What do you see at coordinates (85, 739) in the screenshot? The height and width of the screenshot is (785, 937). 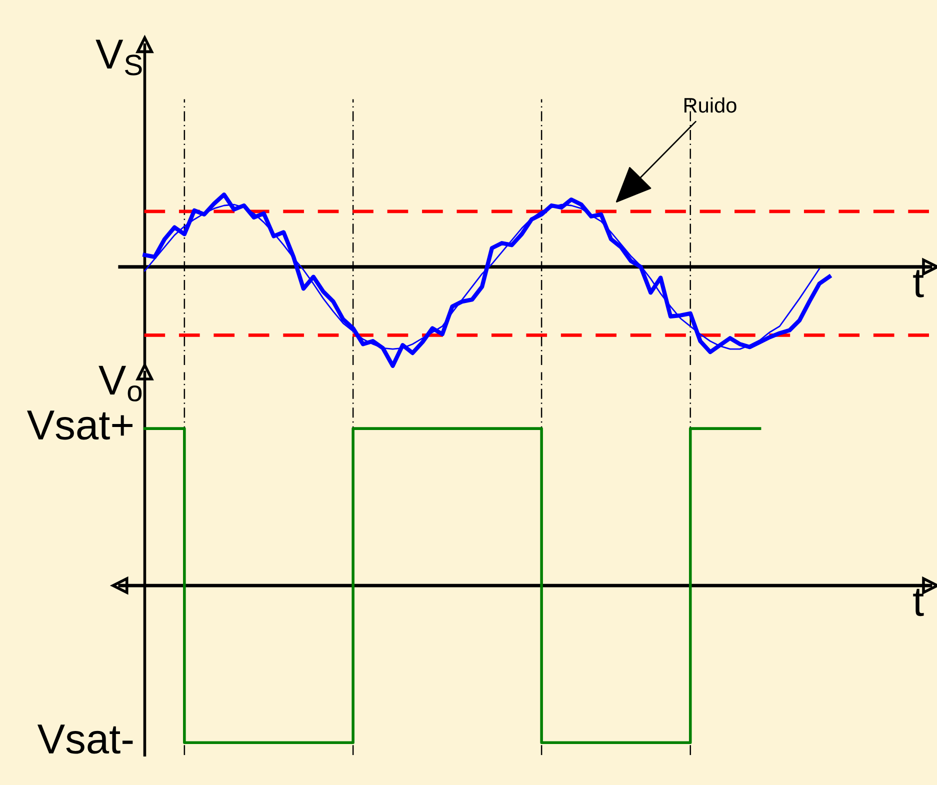 I see `text: Vsat-` at bounding box center [85, 739].